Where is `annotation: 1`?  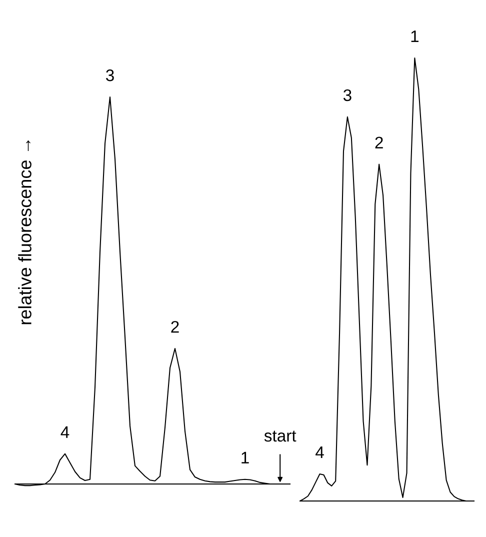 annotation: 1 is located at coordinates (245, 458).